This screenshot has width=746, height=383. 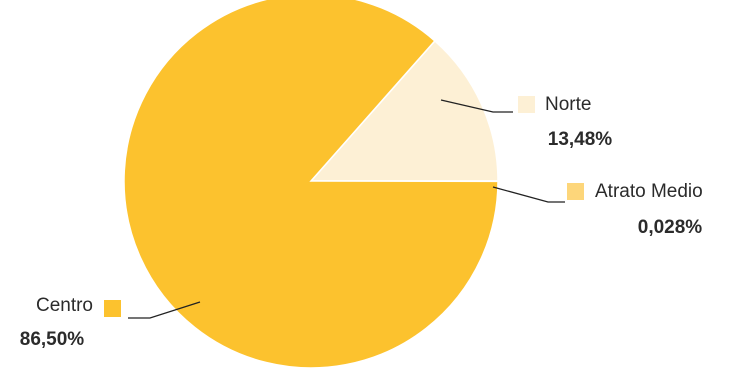 What do you see at coordinates (580, 139) in the screenshot?
I see `slice-value-label: 13,48%` at bounding box center [580, 139].